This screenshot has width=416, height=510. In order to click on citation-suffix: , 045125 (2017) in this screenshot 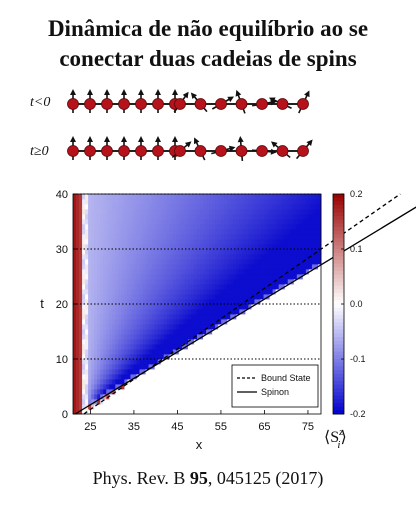, I will do `click(265, 478)`.